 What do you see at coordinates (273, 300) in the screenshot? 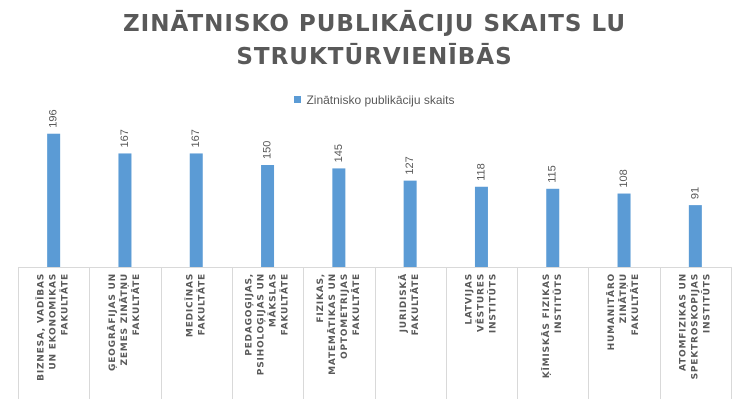
I see `category-label-line: MĀKSLAS` at bounding box center [273, 300].